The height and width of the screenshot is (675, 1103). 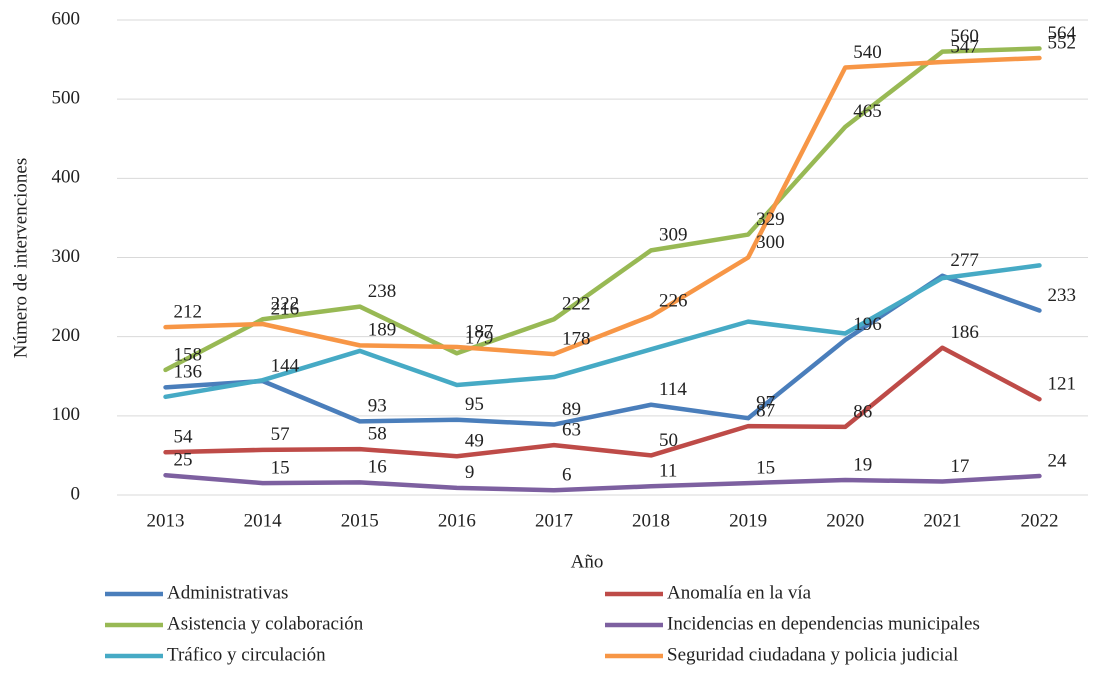 What do you see at coordinates (265, 623) in the screenshot?
I see `legend-label: Asistencia y colaboración` at bounding box center [265, 623].